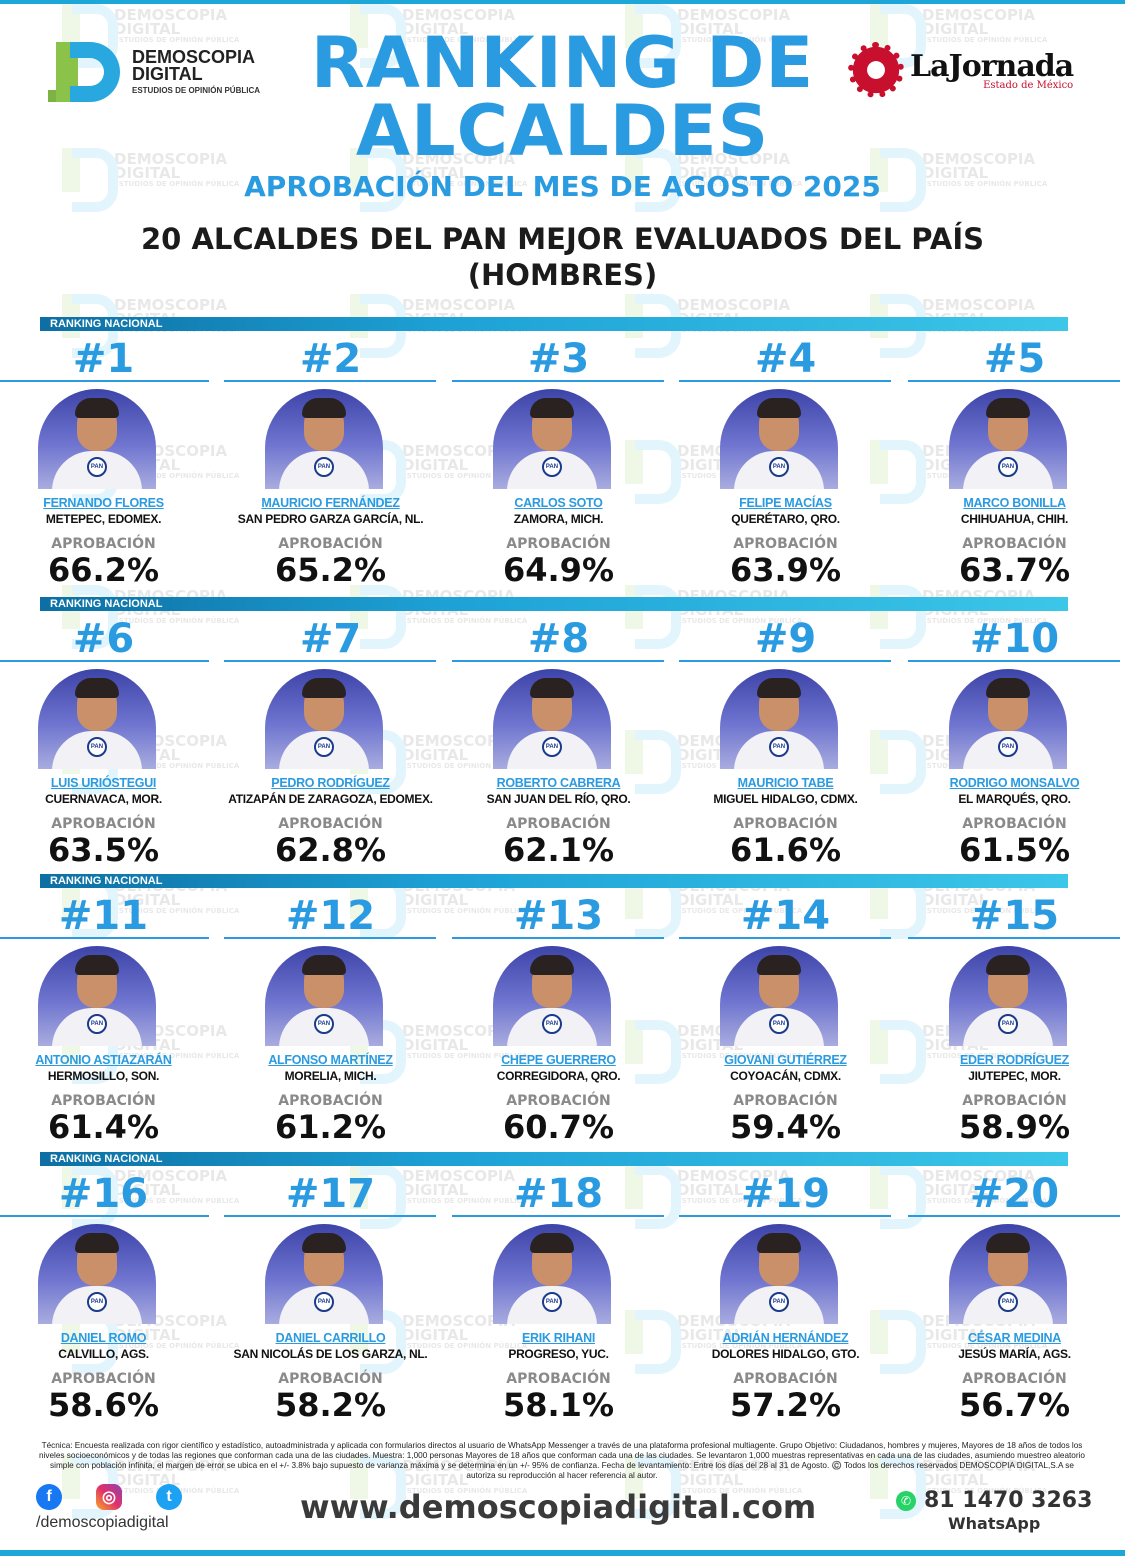  I want to click on mayor-name: CHEPE GUERRERO, so click(558, 1060).